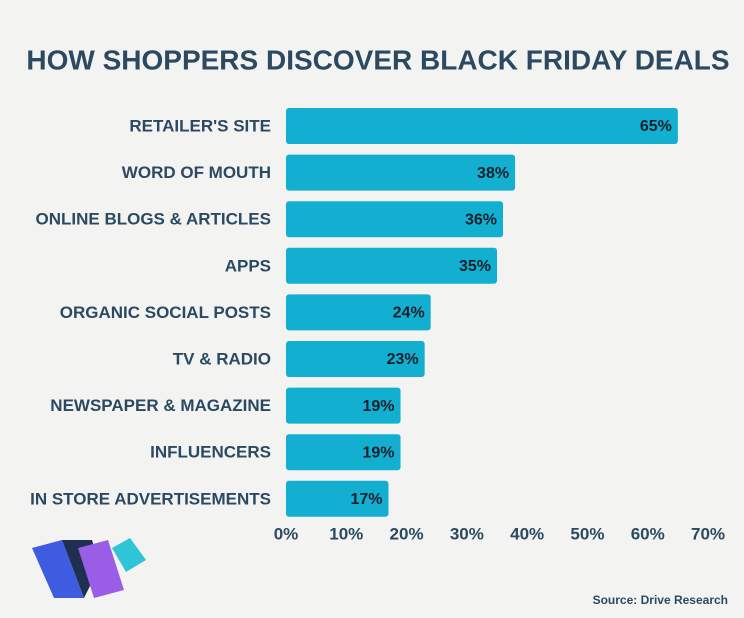 This screenshot has height=618, width=744. What do you see at coordinates (248, 265) in the screenshot?
I see `y-tick-label: APPS` at bounding box center [248, 265].